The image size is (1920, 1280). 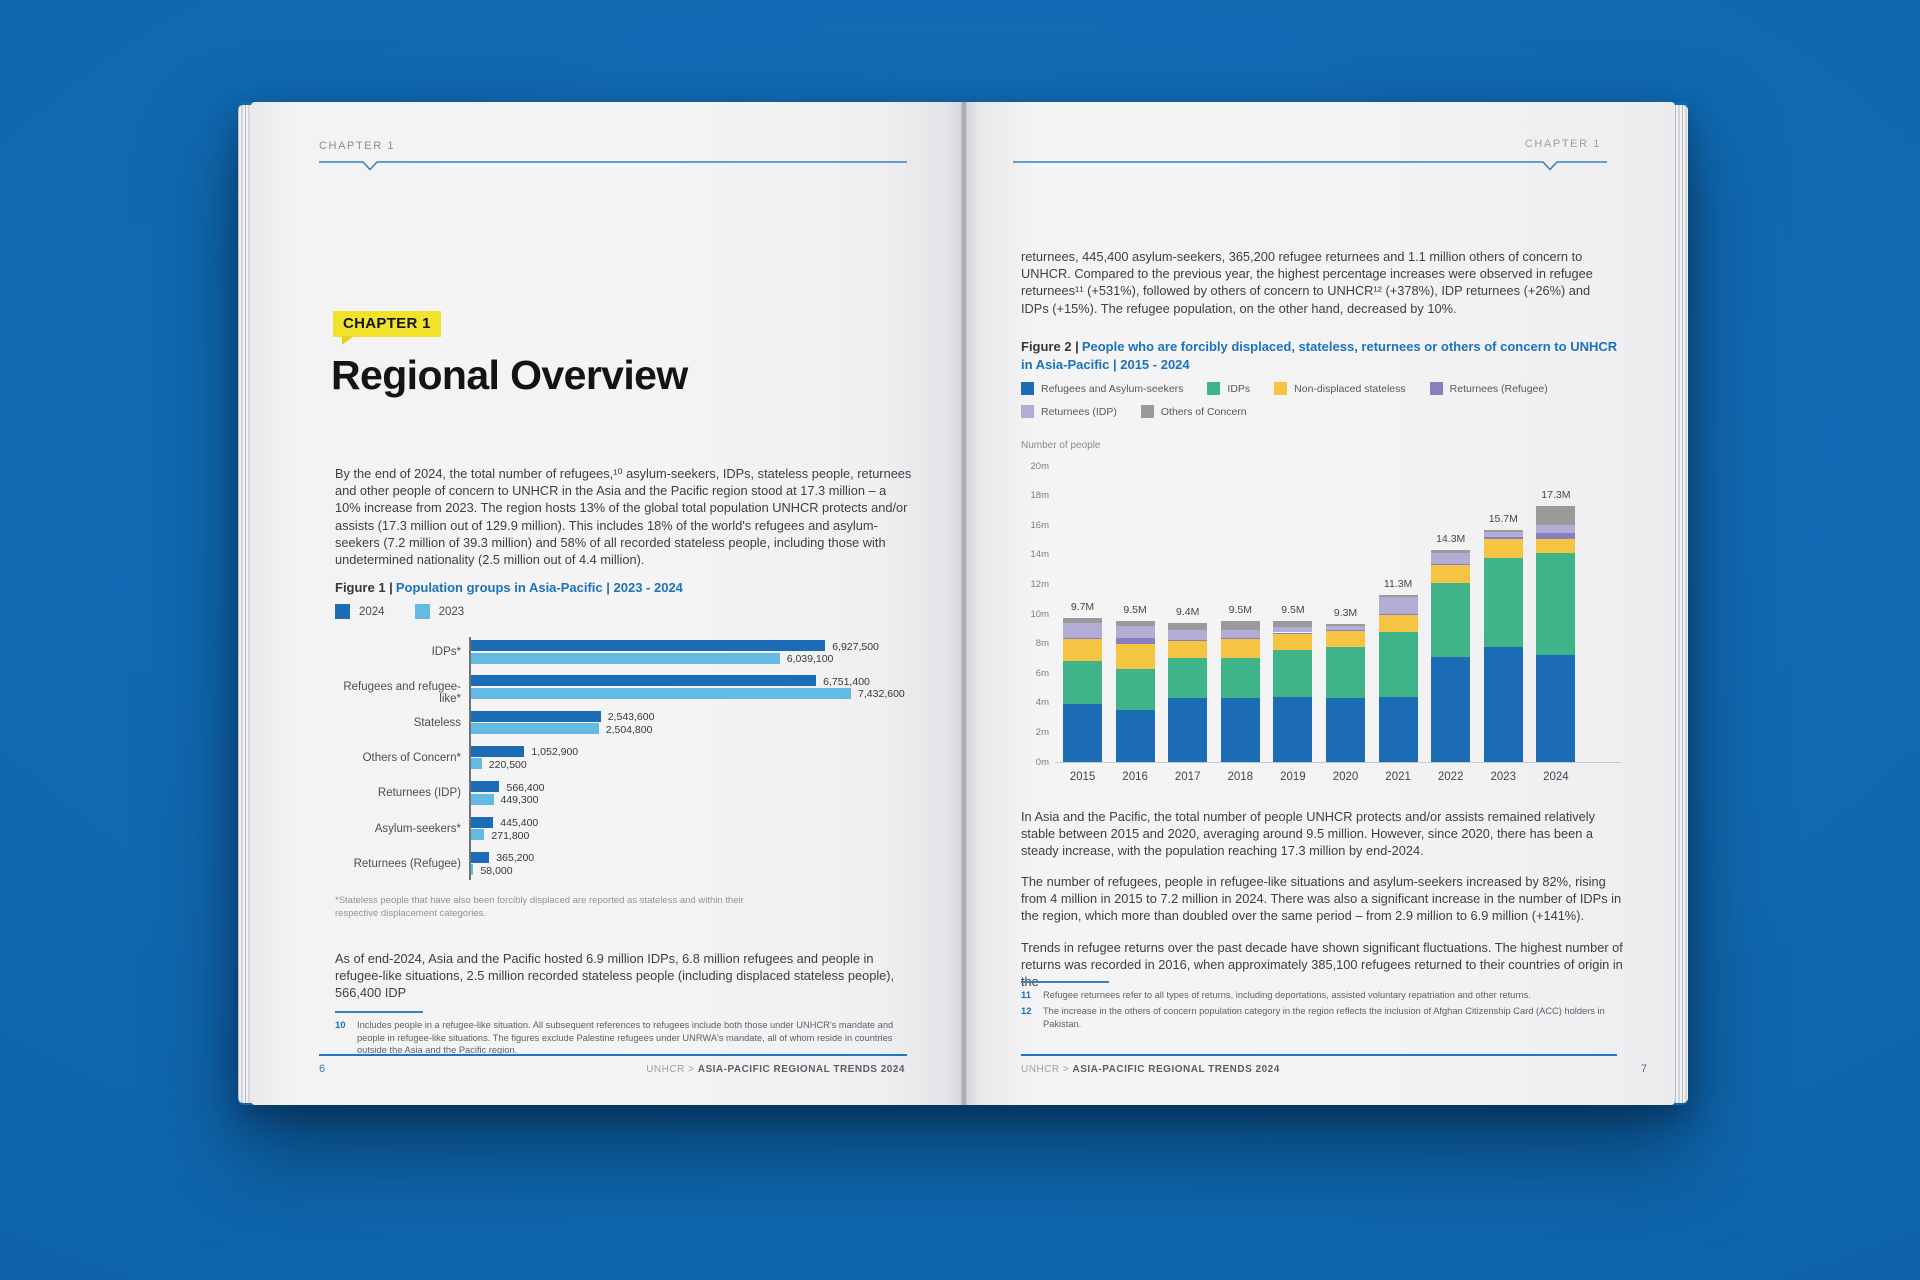 I want to click on category-label: Others of Concern*, so click(x=411, y=757).